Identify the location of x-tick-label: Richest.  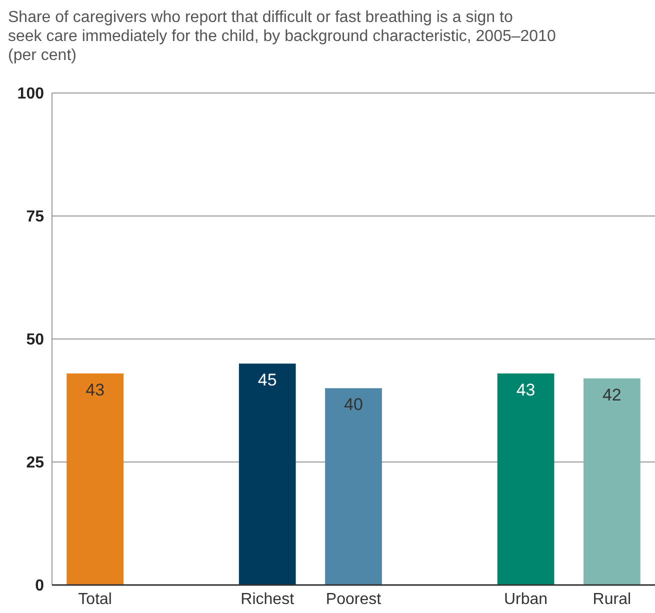
(267, 599).